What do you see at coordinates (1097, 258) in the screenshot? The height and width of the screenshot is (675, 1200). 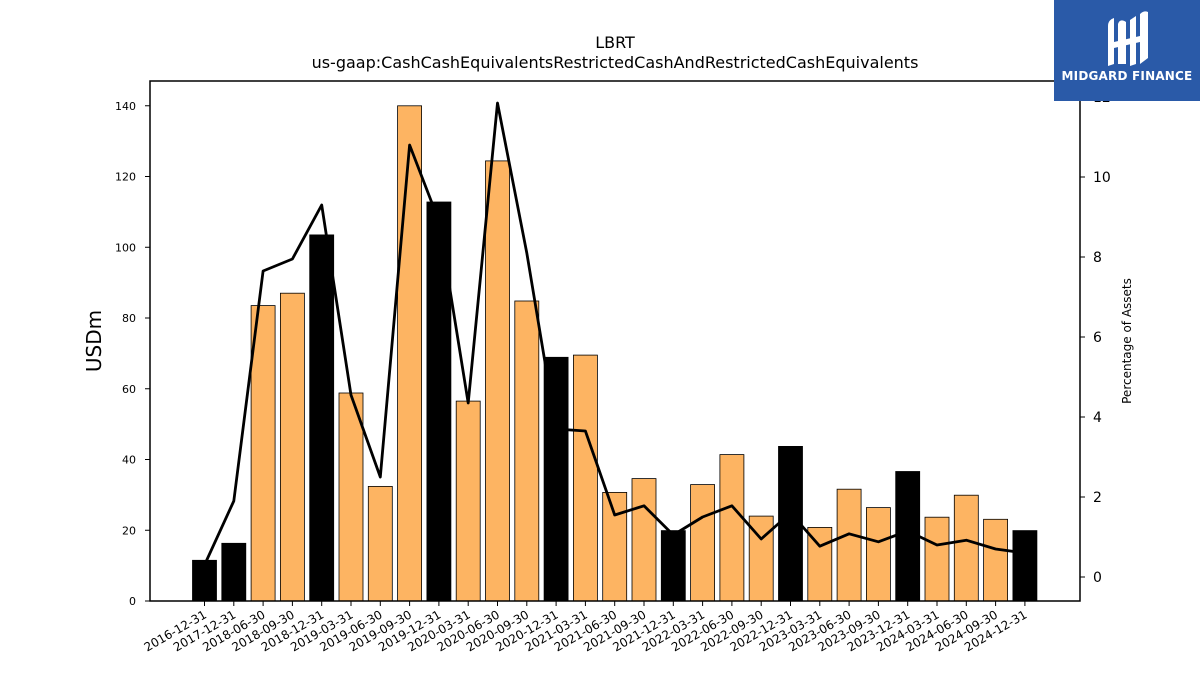 I see `y2-tick-label: 8` at bounding box center [1097, 258].